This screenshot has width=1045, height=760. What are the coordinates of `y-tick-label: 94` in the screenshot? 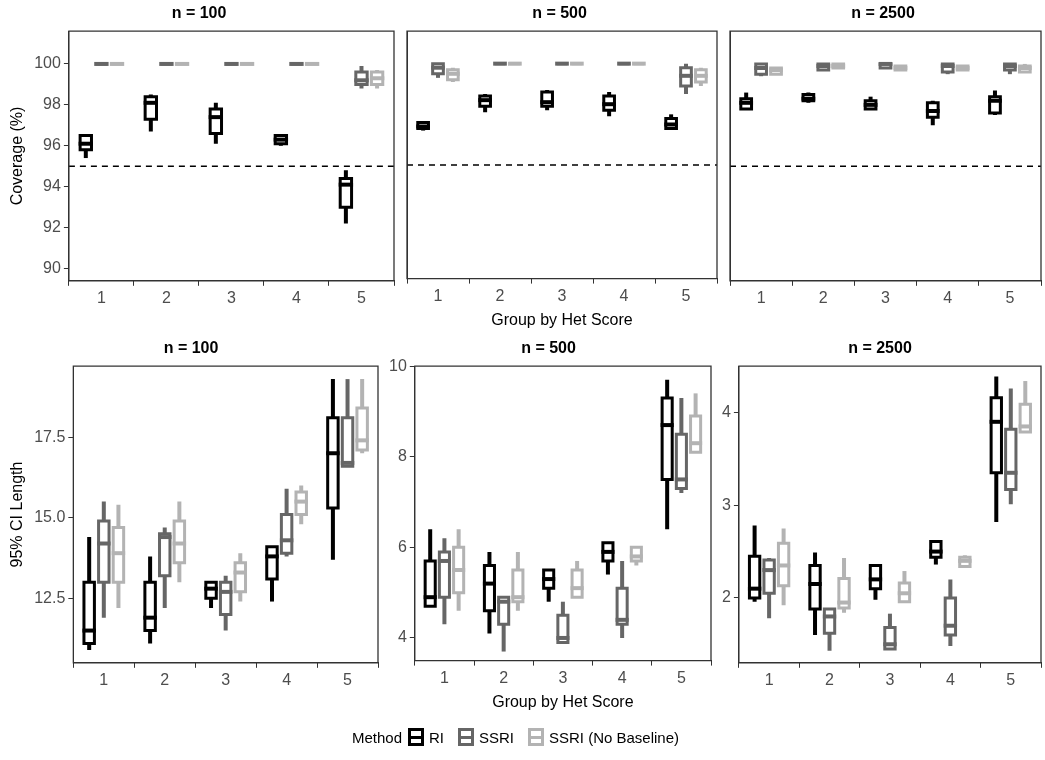 It's located at (52, 186).